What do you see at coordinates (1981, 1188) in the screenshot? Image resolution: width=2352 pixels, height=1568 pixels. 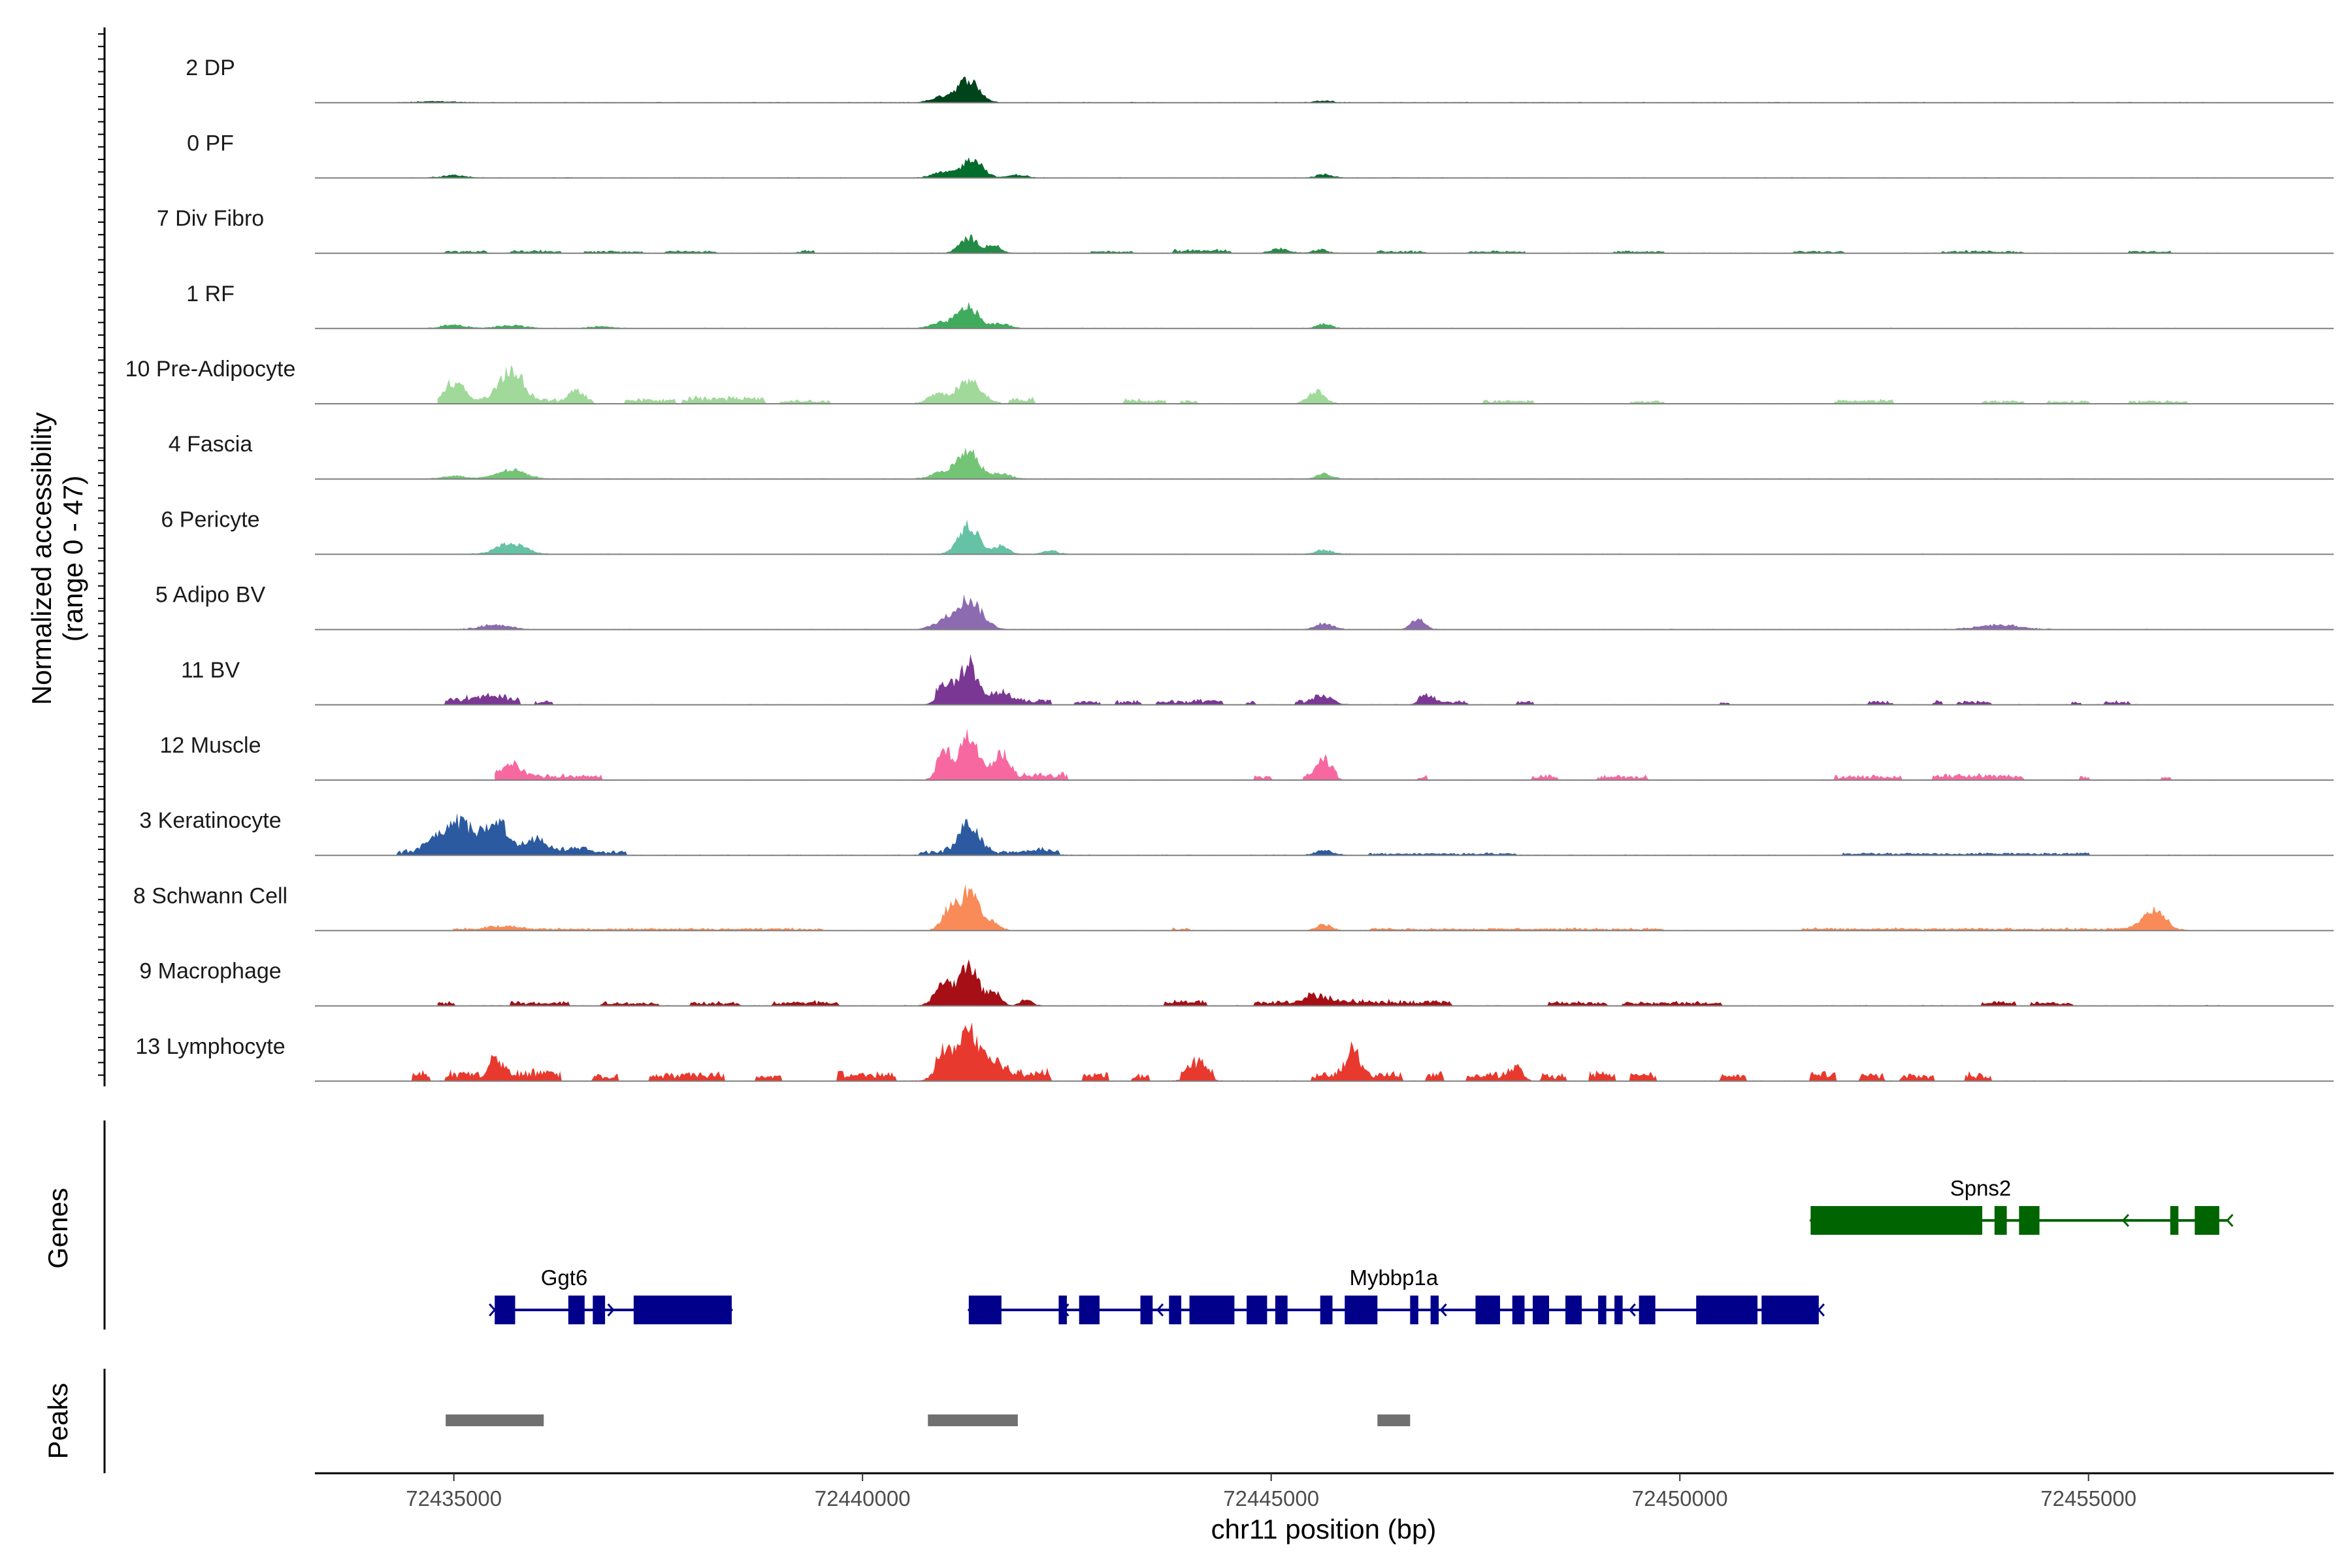 I see `gene-label: Spns2` at bounding box center [1981, 1188].